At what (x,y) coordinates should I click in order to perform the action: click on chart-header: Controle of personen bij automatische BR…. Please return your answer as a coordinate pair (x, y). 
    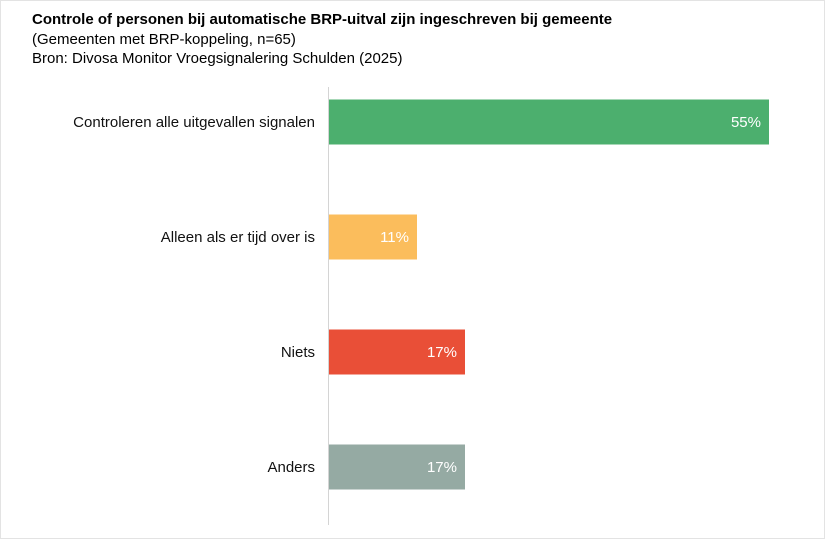
    Looking at the image, I should click on (322, 39).